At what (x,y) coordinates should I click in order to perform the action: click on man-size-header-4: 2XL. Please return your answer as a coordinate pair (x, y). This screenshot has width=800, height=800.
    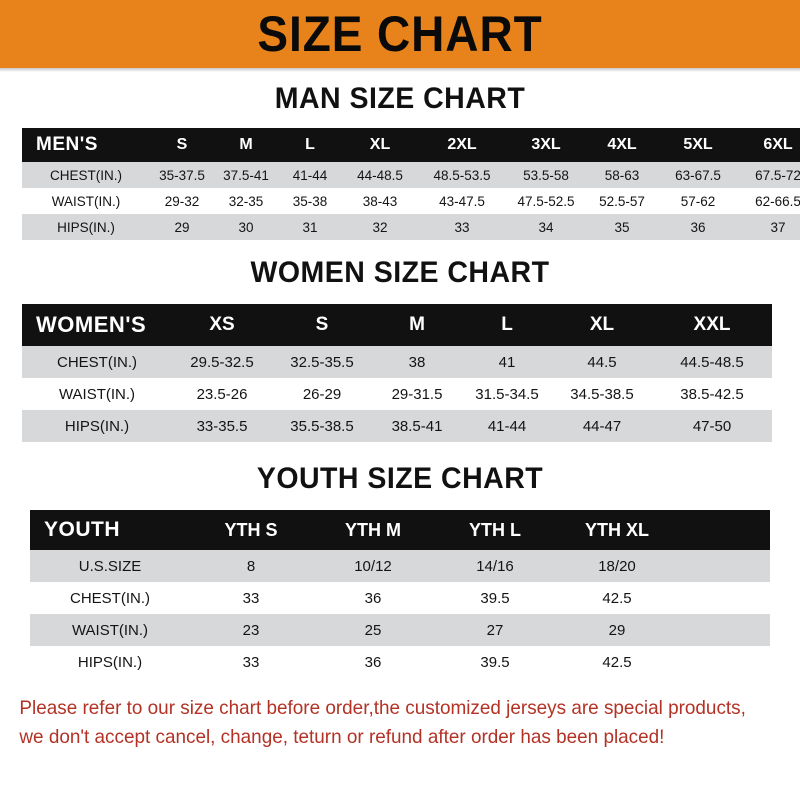
    Looking at the image, I should click on (462, 144).